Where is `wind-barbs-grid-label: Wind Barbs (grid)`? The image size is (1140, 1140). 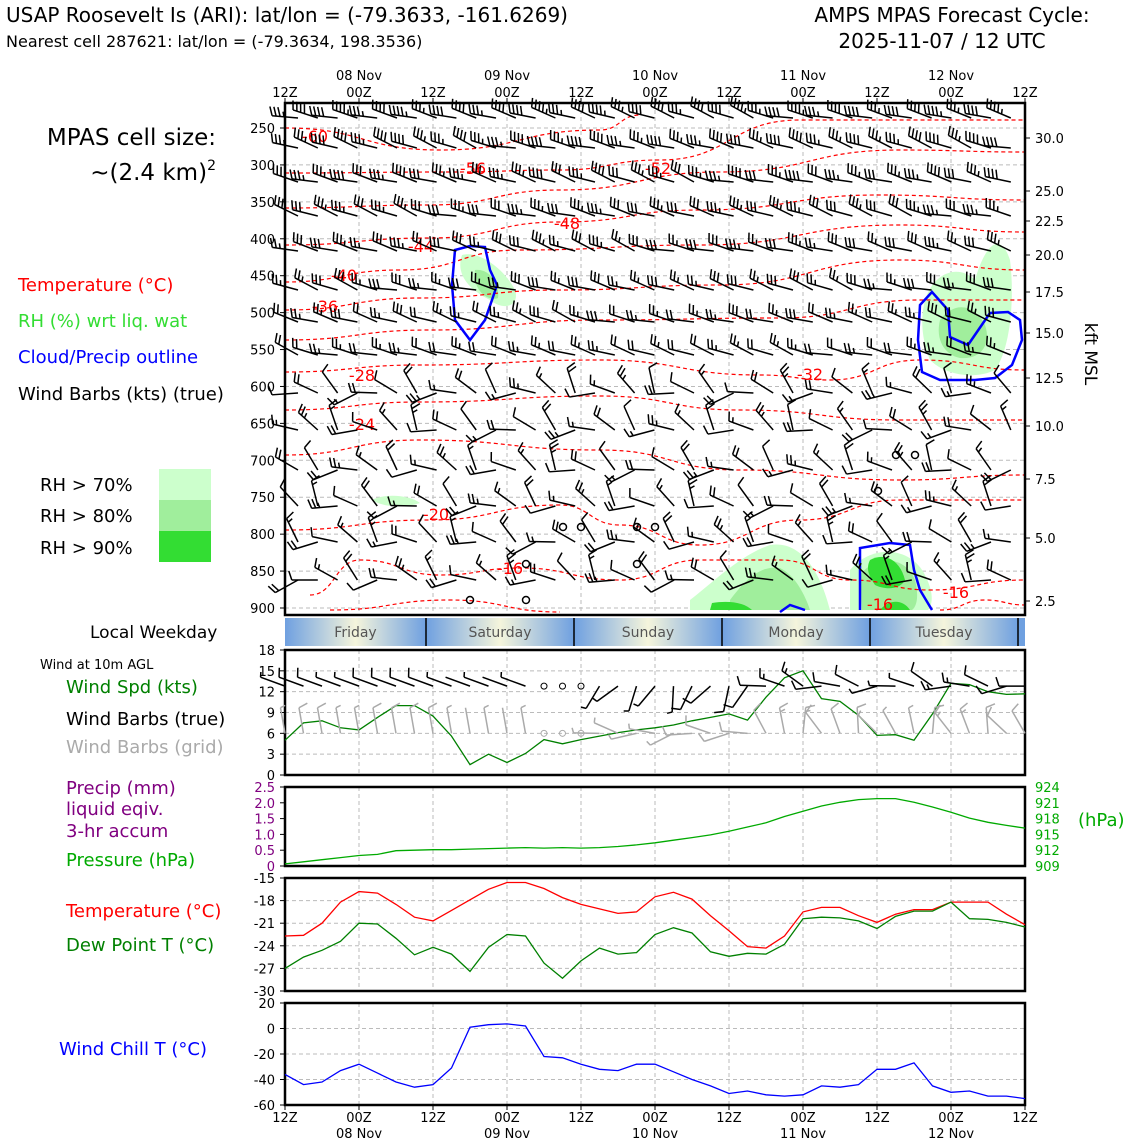
wind-barbs-grid-label: Wind Barbs (grid) is located at coordinates (145, 747).